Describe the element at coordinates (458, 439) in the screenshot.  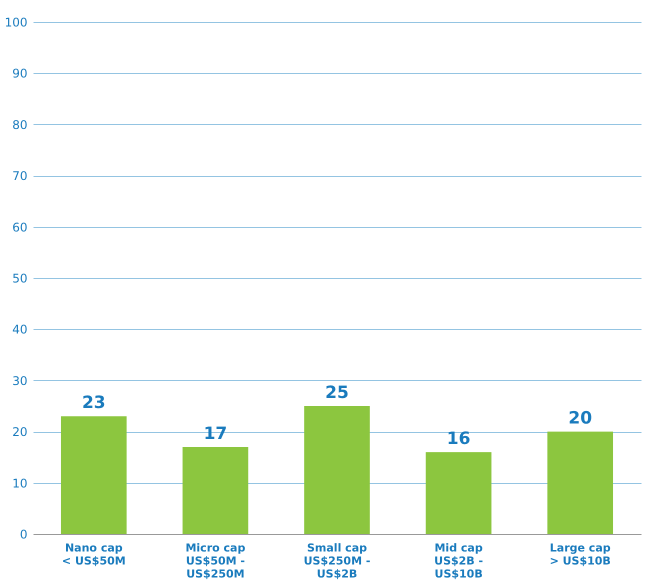
I see `data-label: 16` at that location.